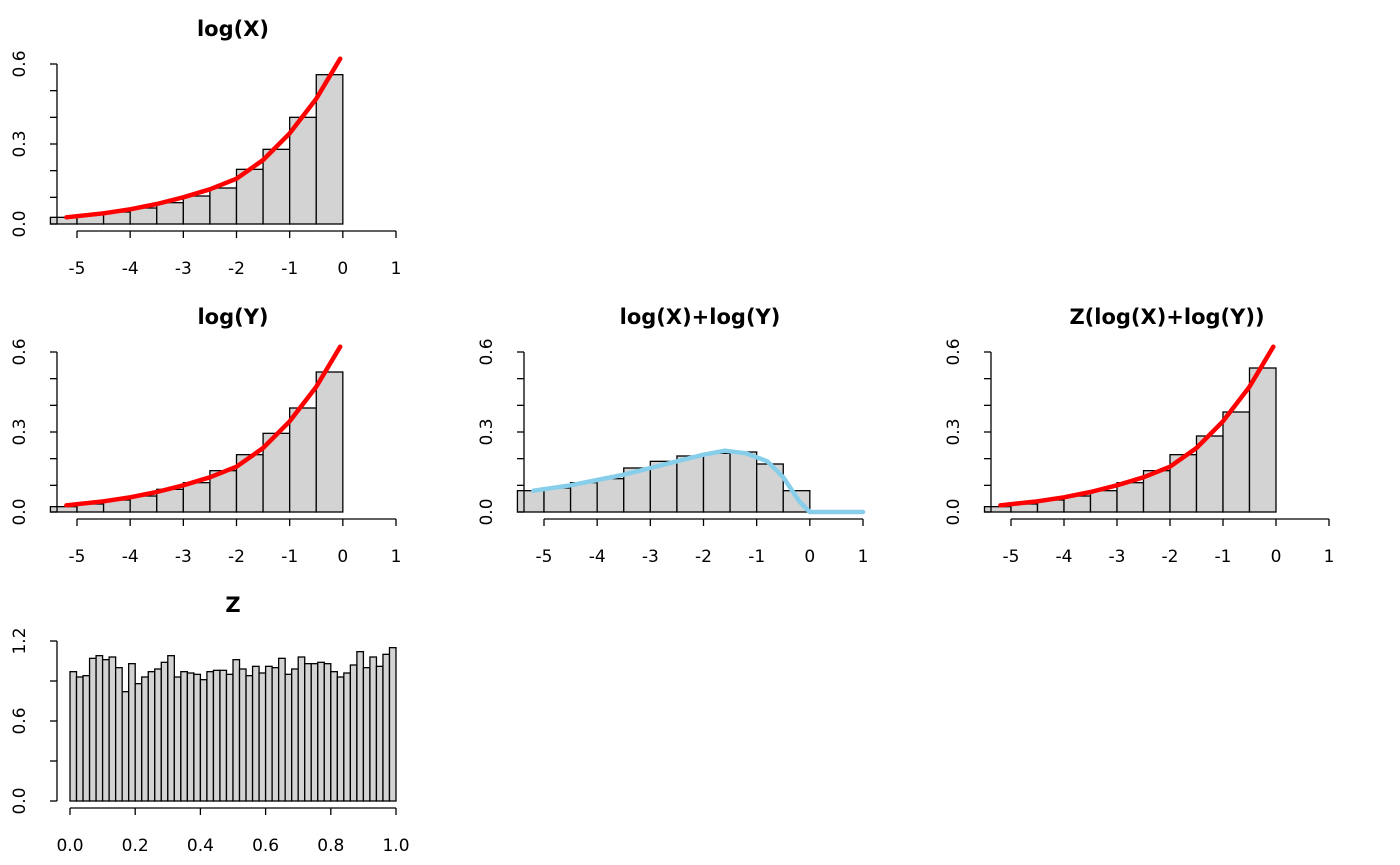  What do you see at coordinates (395, 846) in the screenshot?
I see `x-tick-label: 1.0` at bounding box center [395, 846].